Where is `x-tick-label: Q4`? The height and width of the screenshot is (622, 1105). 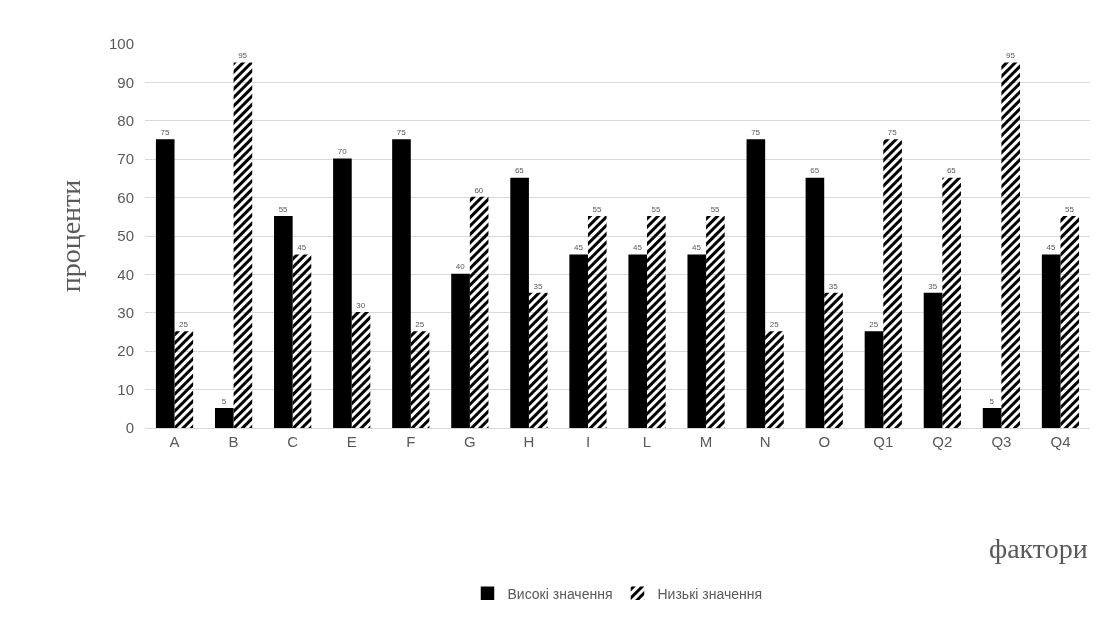
x-tick-label: Q4 is located at coordinates (1060, 441).